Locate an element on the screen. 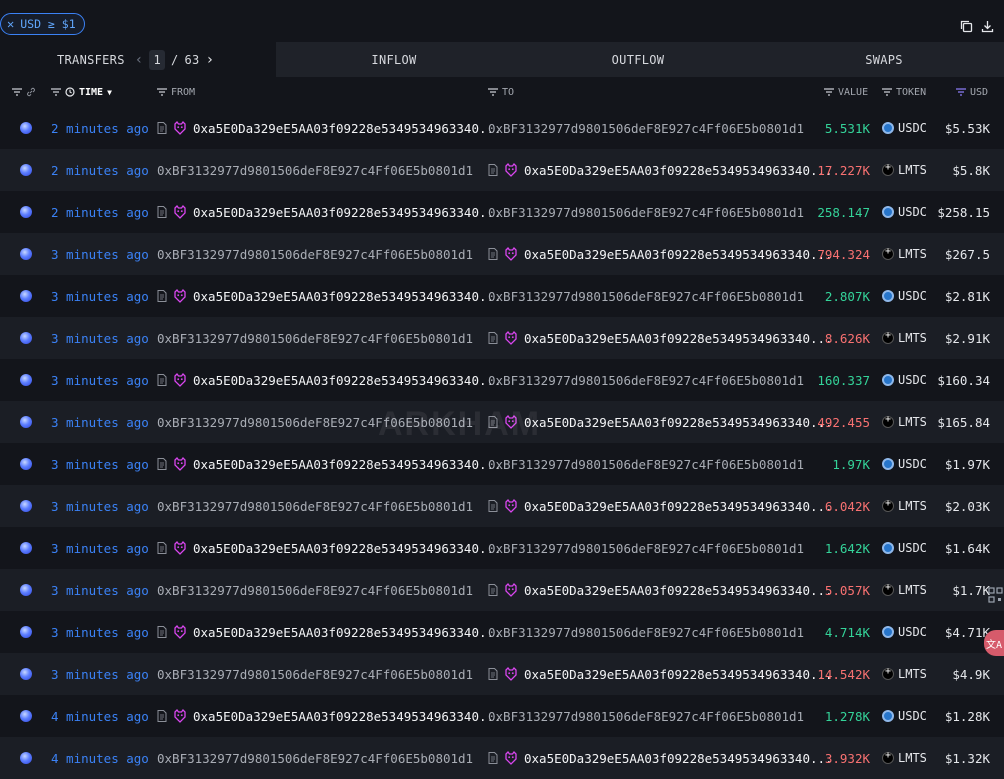 This screenshot has width=1004, height=779. copy-icon is located at coordinates (966, 26).